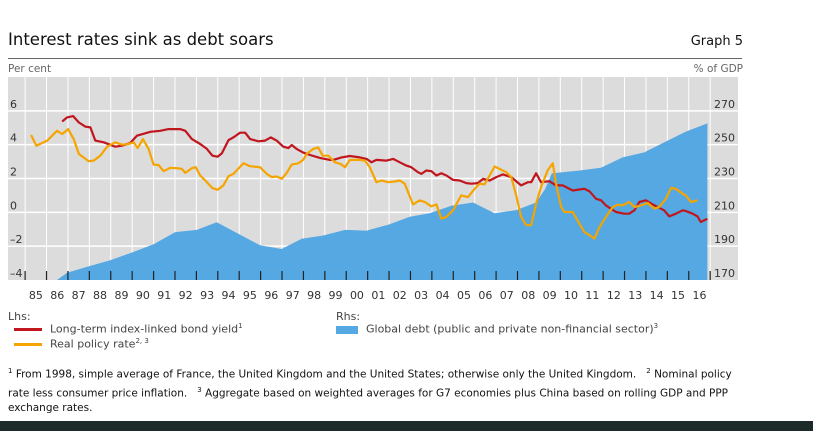 This screenshot has width=813, height=431. I want to click on legend-label: Real policy rate, so click(93, 344).